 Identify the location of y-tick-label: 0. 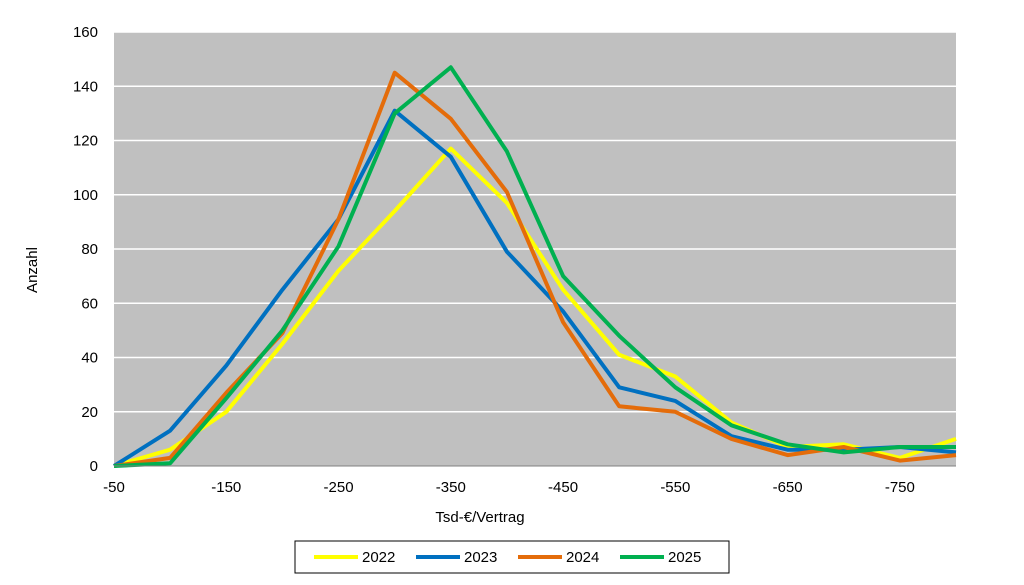
(94, 466).